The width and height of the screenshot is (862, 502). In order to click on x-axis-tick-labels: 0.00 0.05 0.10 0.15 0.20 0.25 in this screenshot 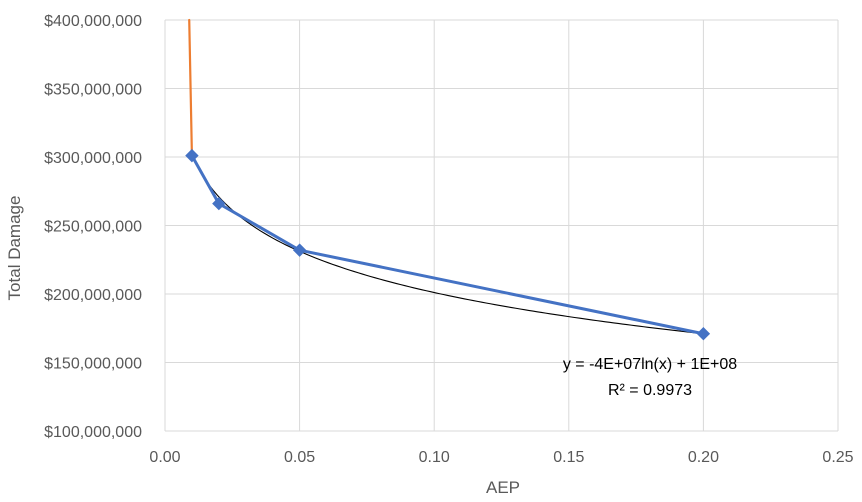, I will do `click(501, 457)`.